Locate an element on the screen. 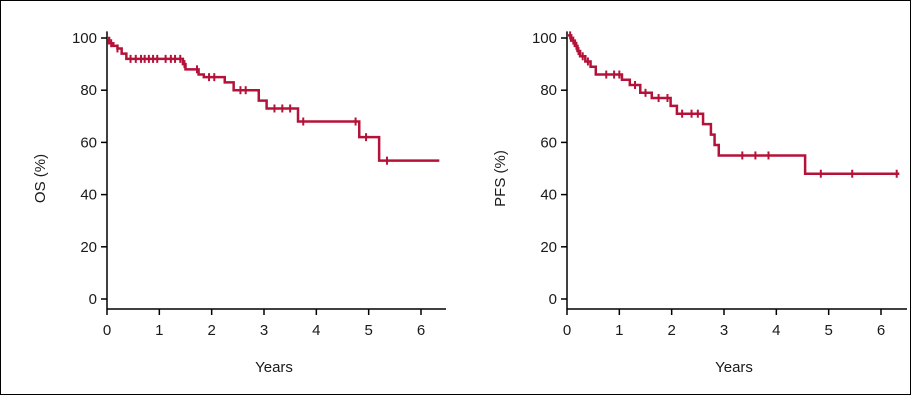 The height and width of the screenshot is (395, 911). y-axis-title: PFS (%) is located at coordinates (500, 178).